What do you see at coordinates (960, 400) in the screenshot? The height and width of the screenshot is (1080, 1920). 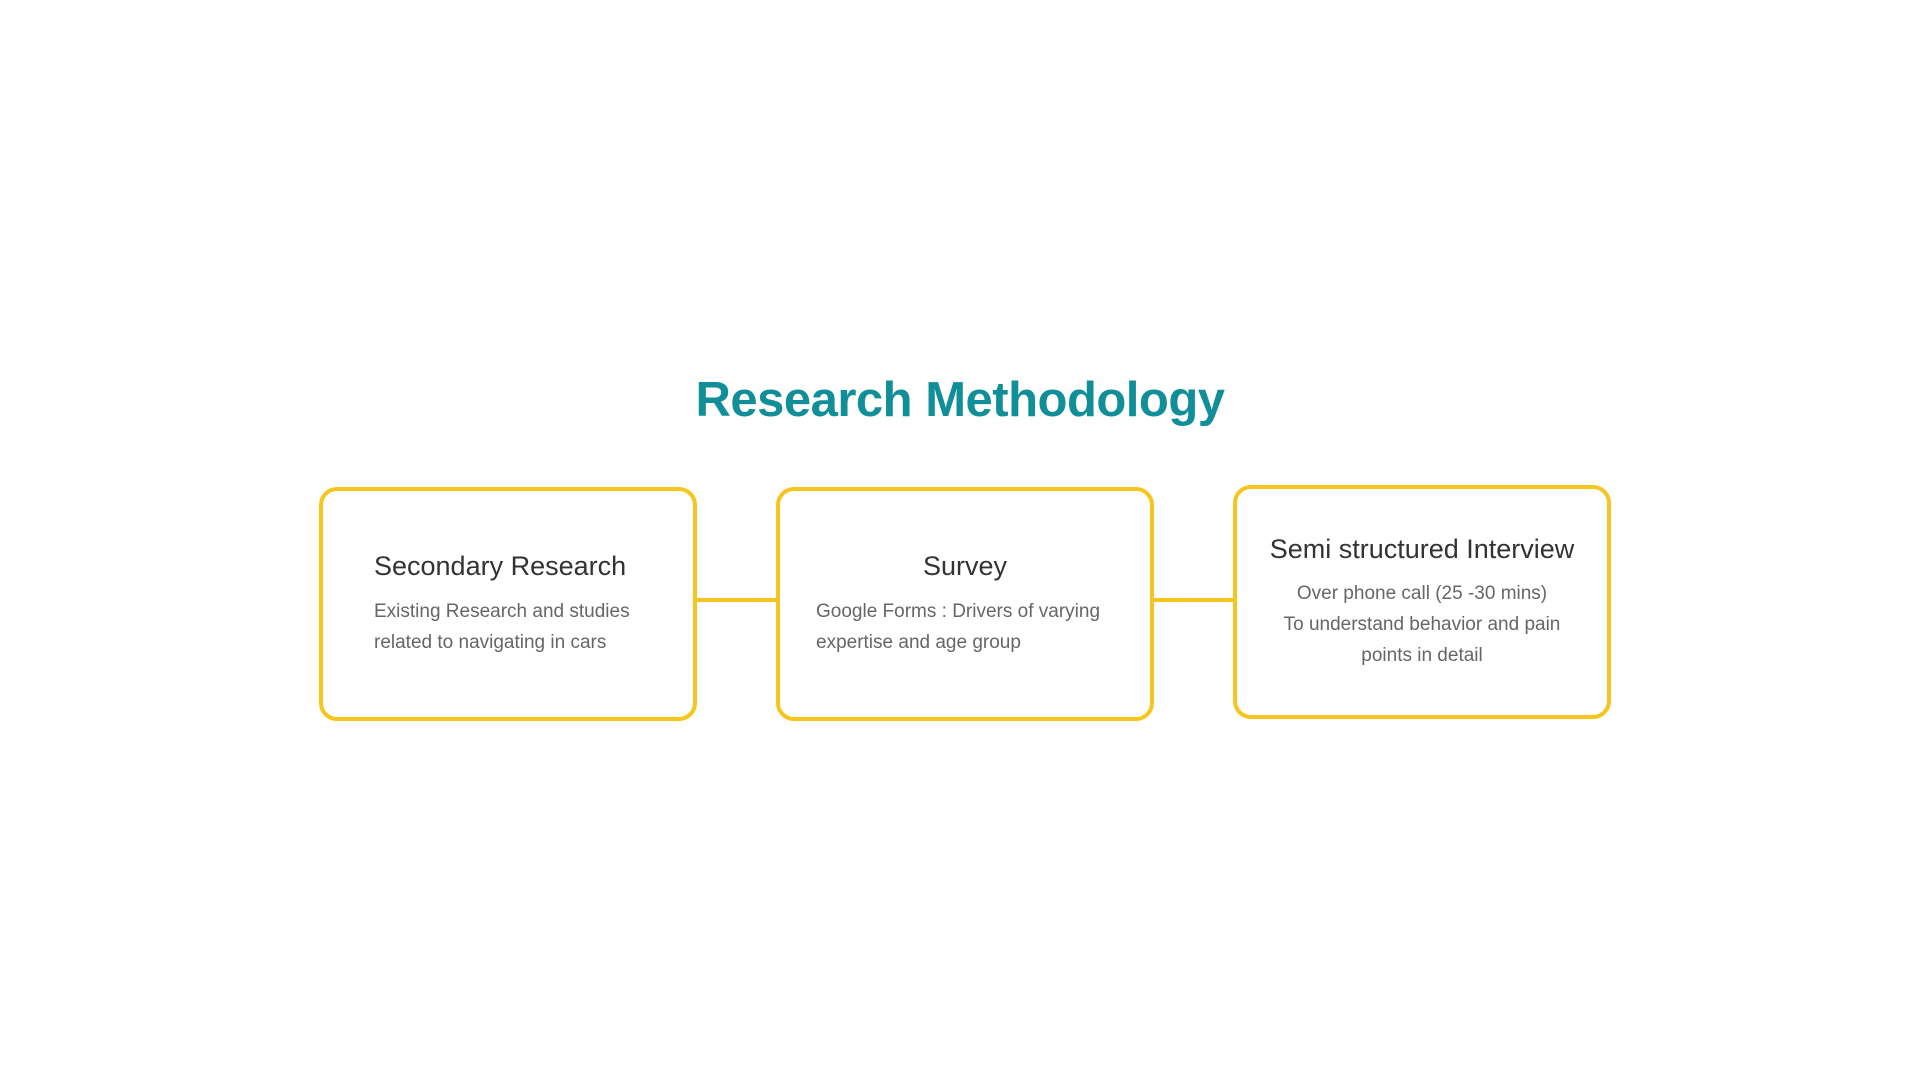 I see `page-title: Research Methodology` at bounding box center [960, 400].